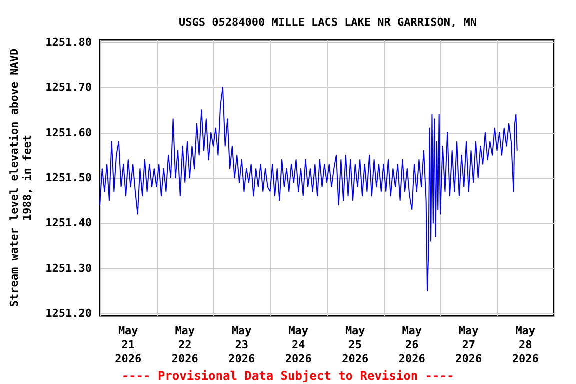 The height and width of the screenshot is (384, 576). I want to click on x-tick-label: May 21 2026, so click(128, 345).